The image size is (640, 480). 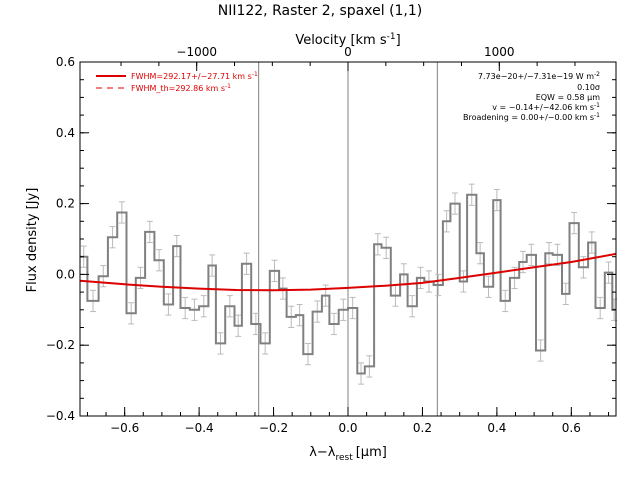 I want to click on fit-flux-sup: -2, so click(x=597, y=74).